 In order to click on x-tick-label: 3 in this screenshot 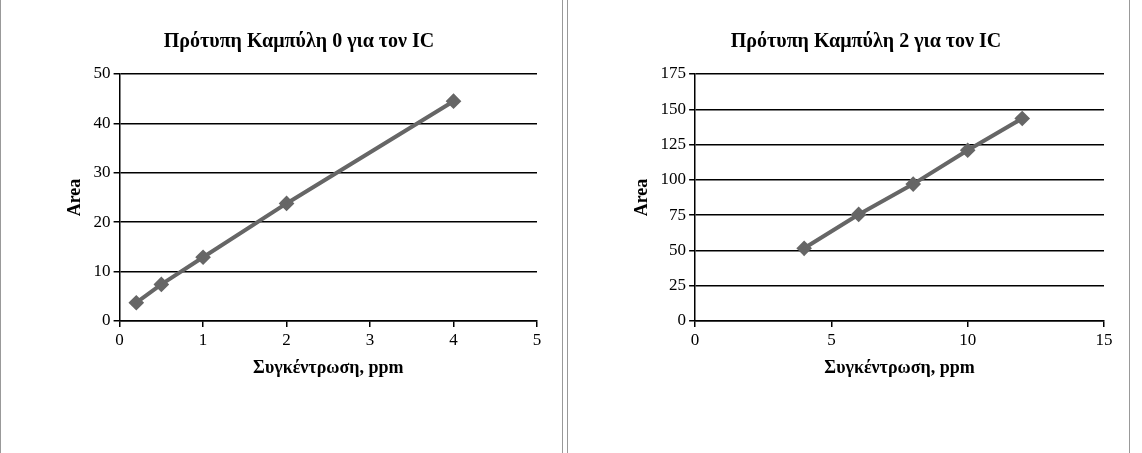, I will do `click(370, 339)`.